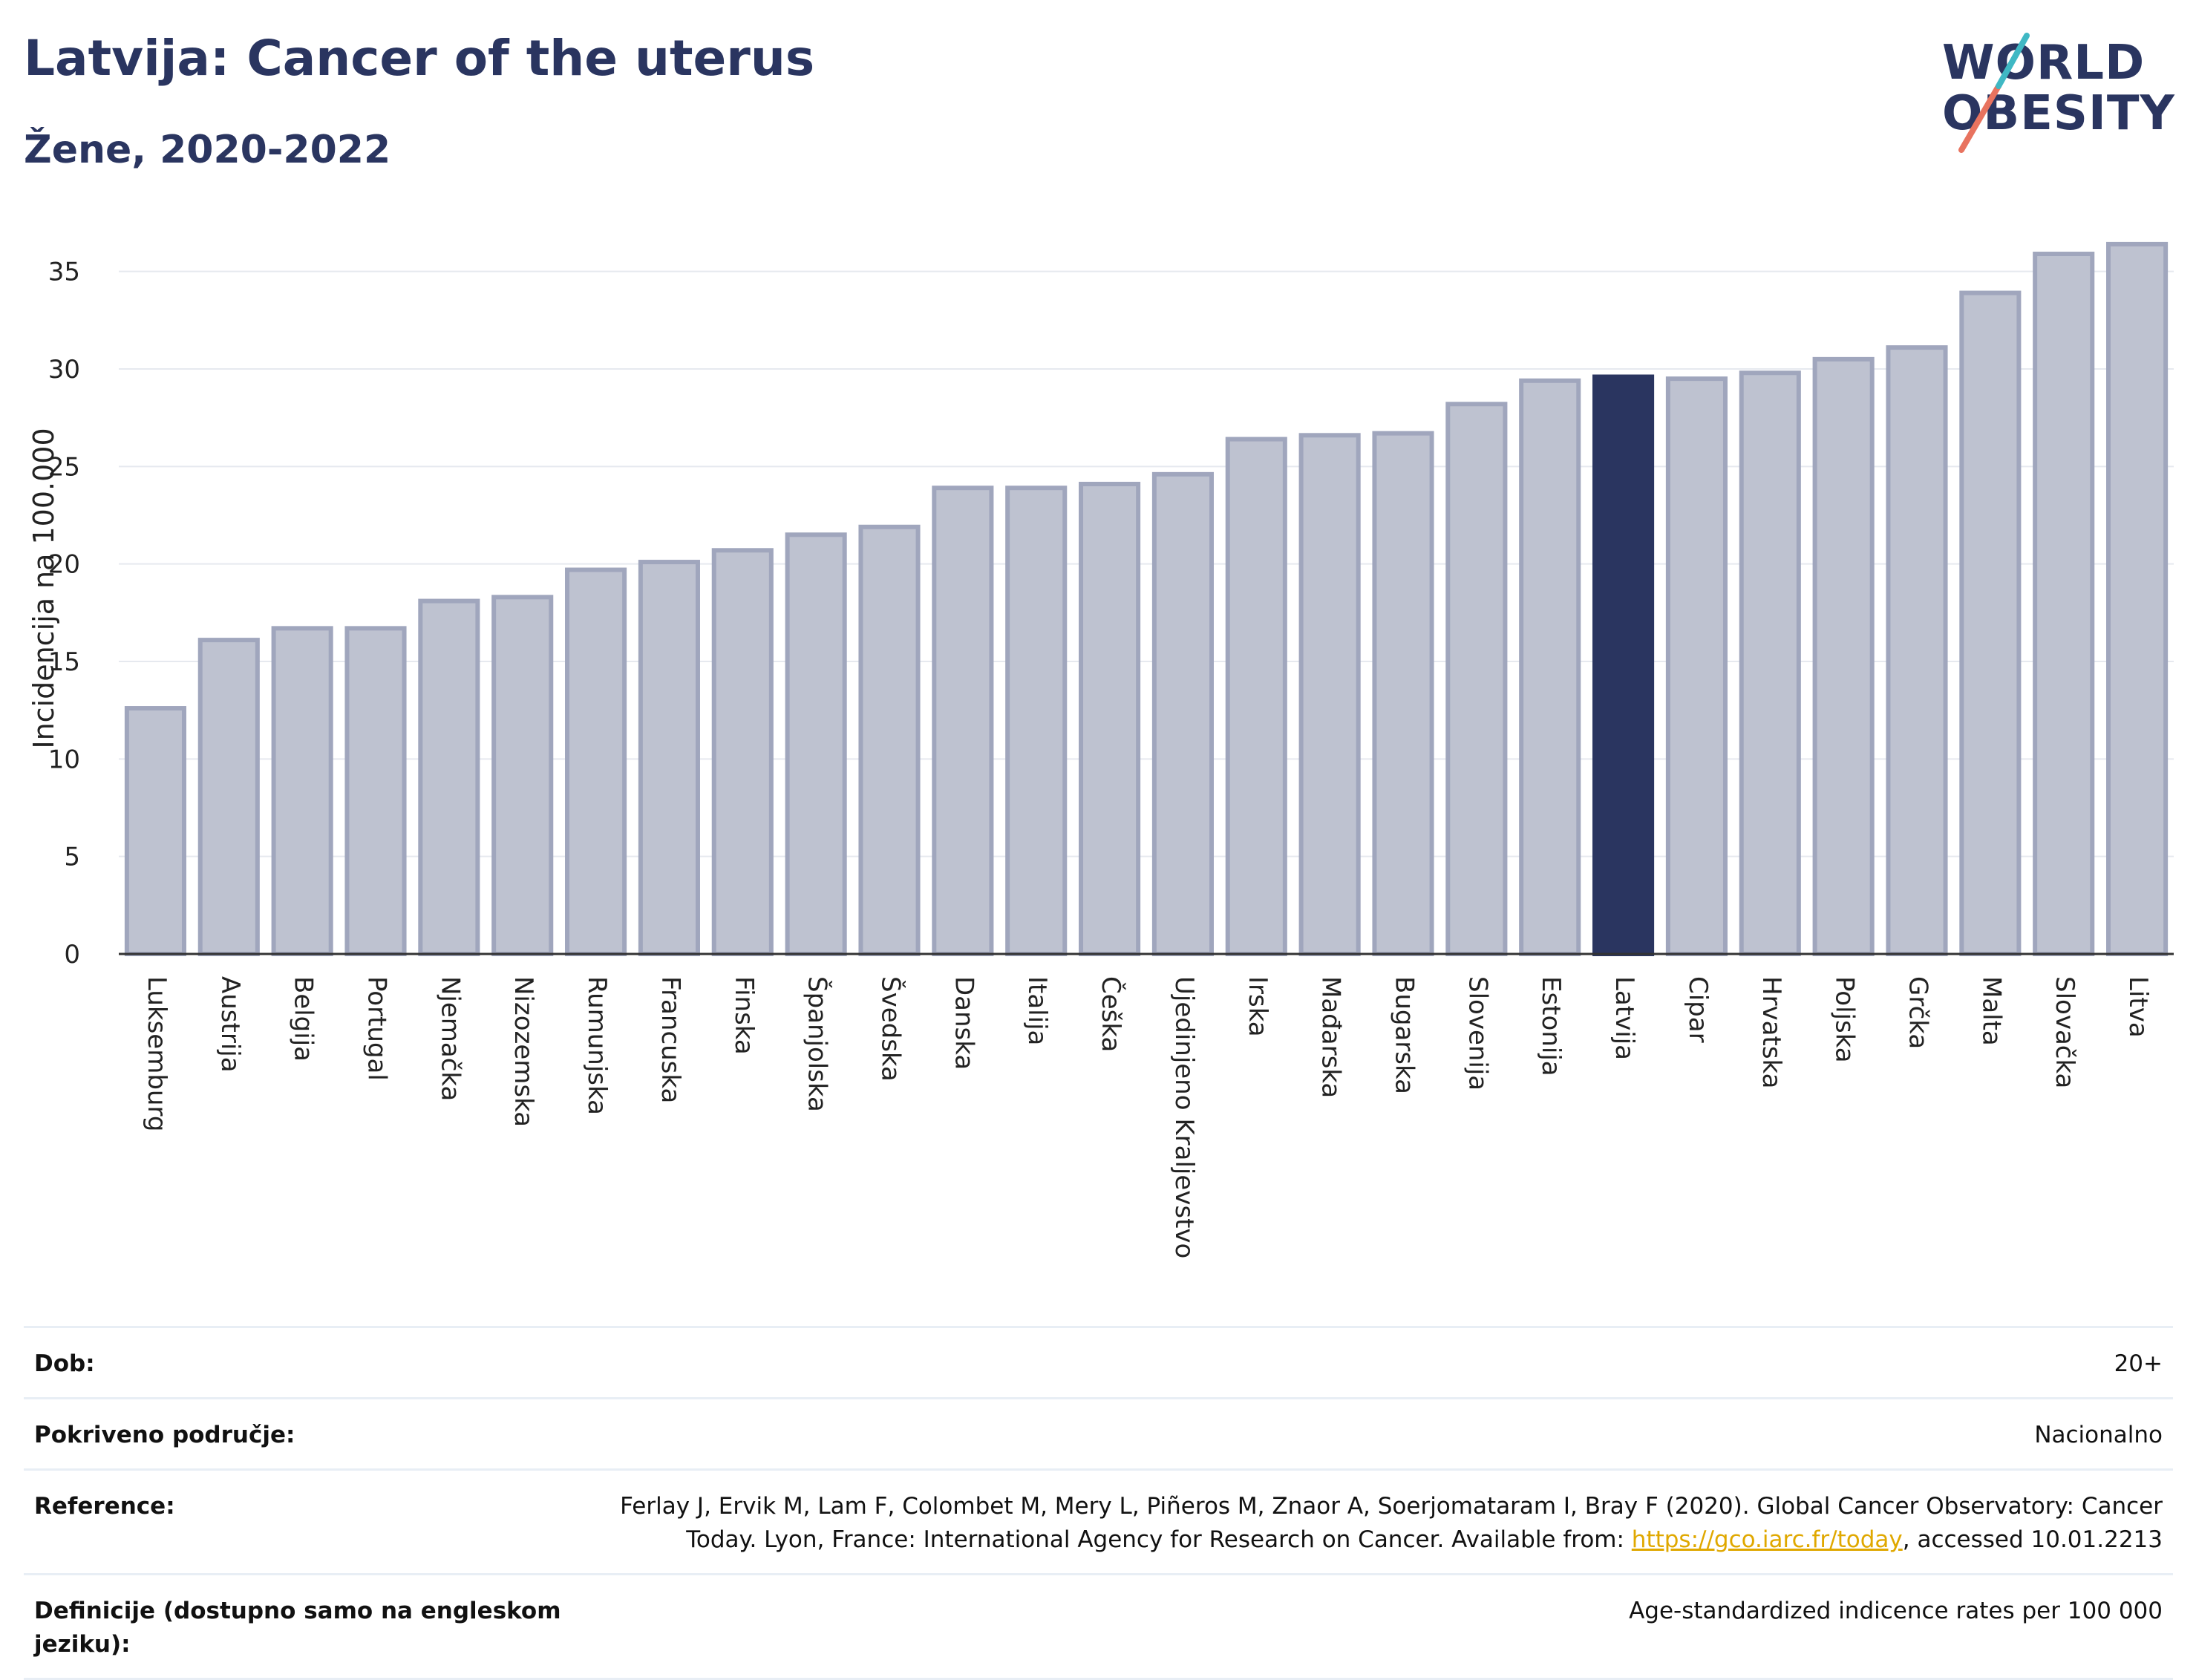 The width and height of the screenshot is (2196, 1680). I want to click on x-tick-label: Cipar, so click(1698, 1010).